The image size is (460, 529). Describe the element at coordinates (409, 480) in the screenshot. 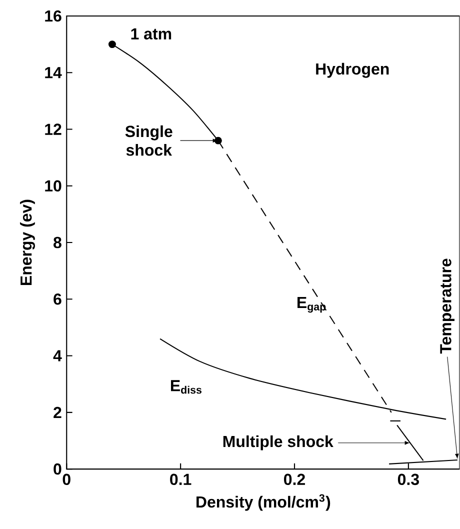

I see `x-tick-label: 0.3` at that location.